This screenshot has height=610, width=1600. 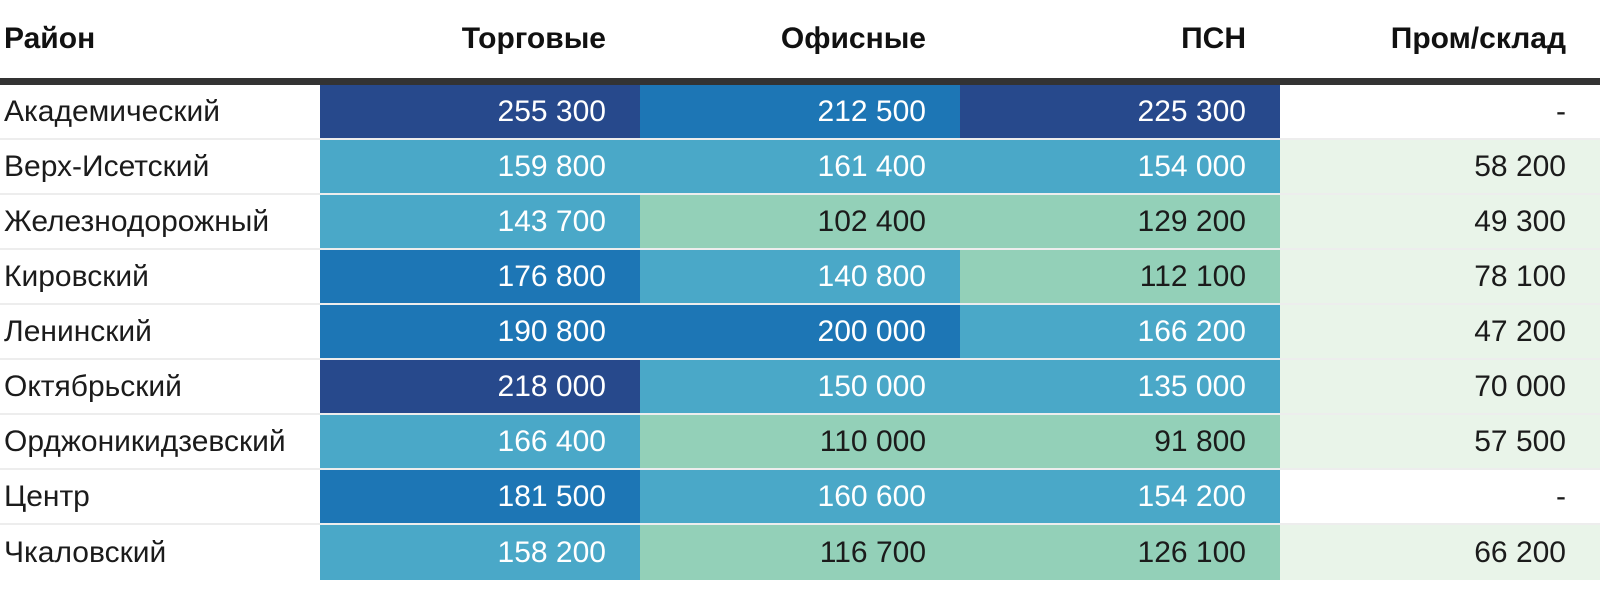 I want to click on district-name: Октябрьский, so click(x=160, y=386).